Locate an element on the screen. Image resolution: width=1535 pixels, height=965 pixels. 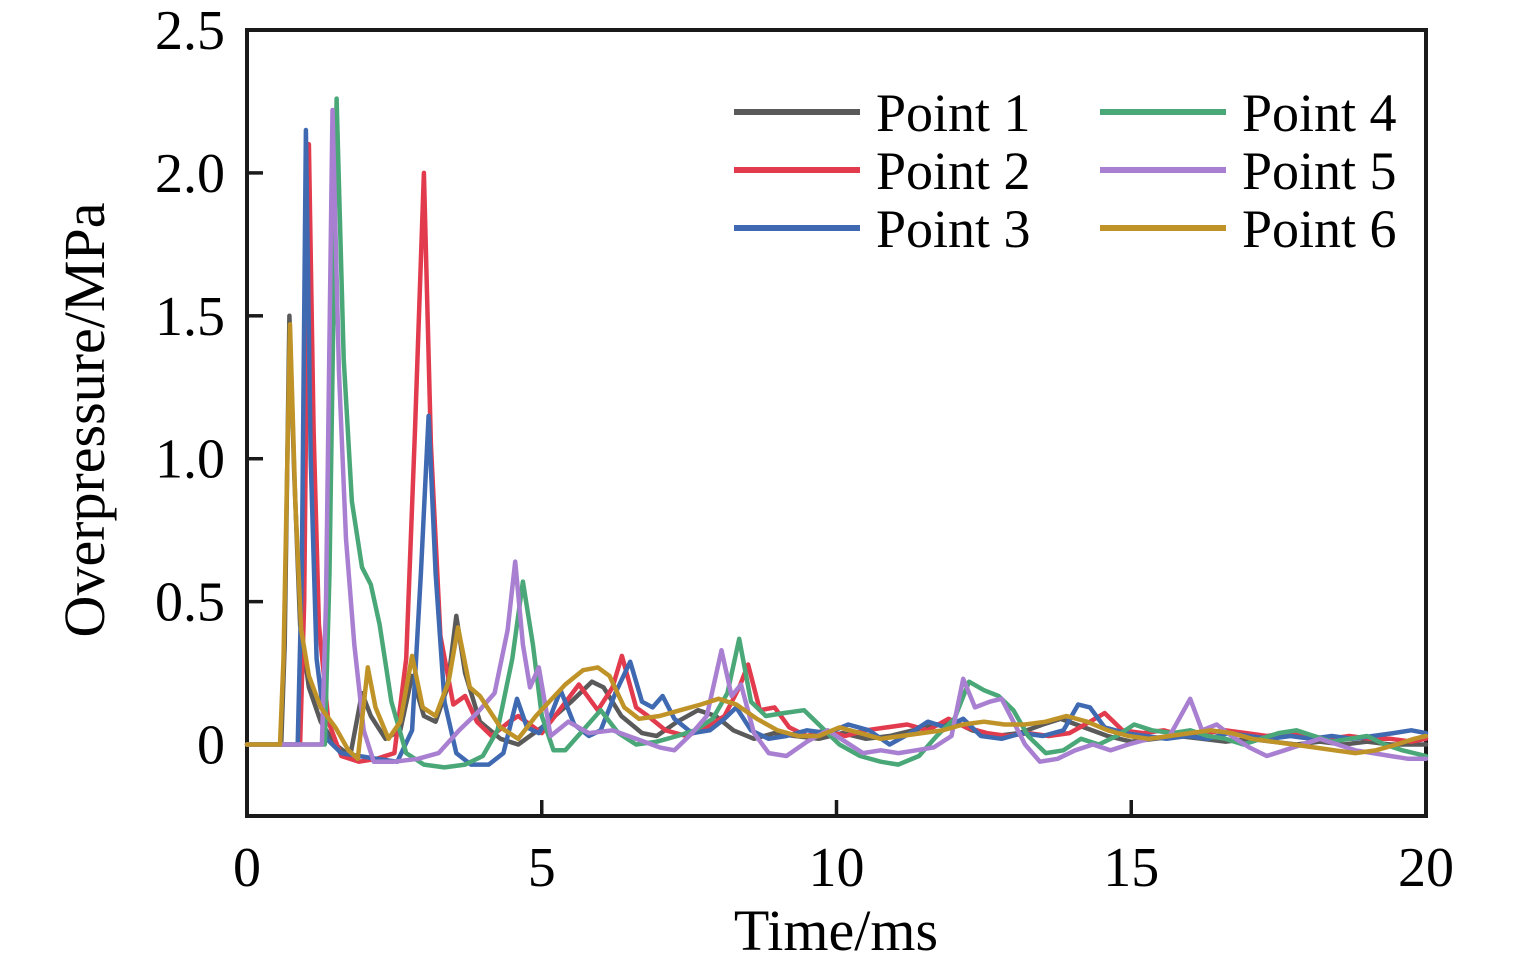
x-tick-label: 0 is located at coordinates (247, 868).